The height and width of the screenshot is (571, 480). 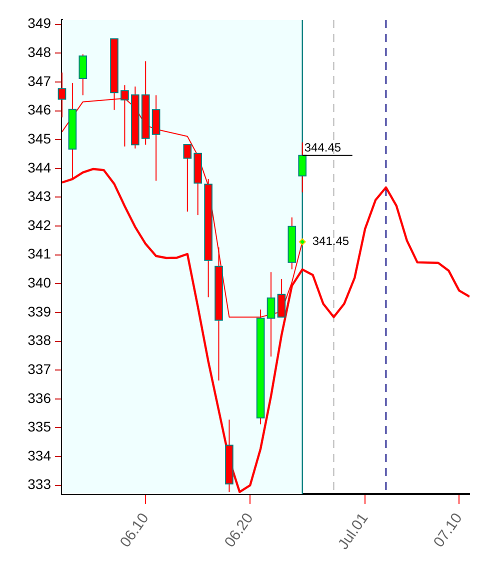 What do you see at coordinates (40, 196) in the screenshot?
I see `y-tick-label: 343` at bounding box center [40, 196].